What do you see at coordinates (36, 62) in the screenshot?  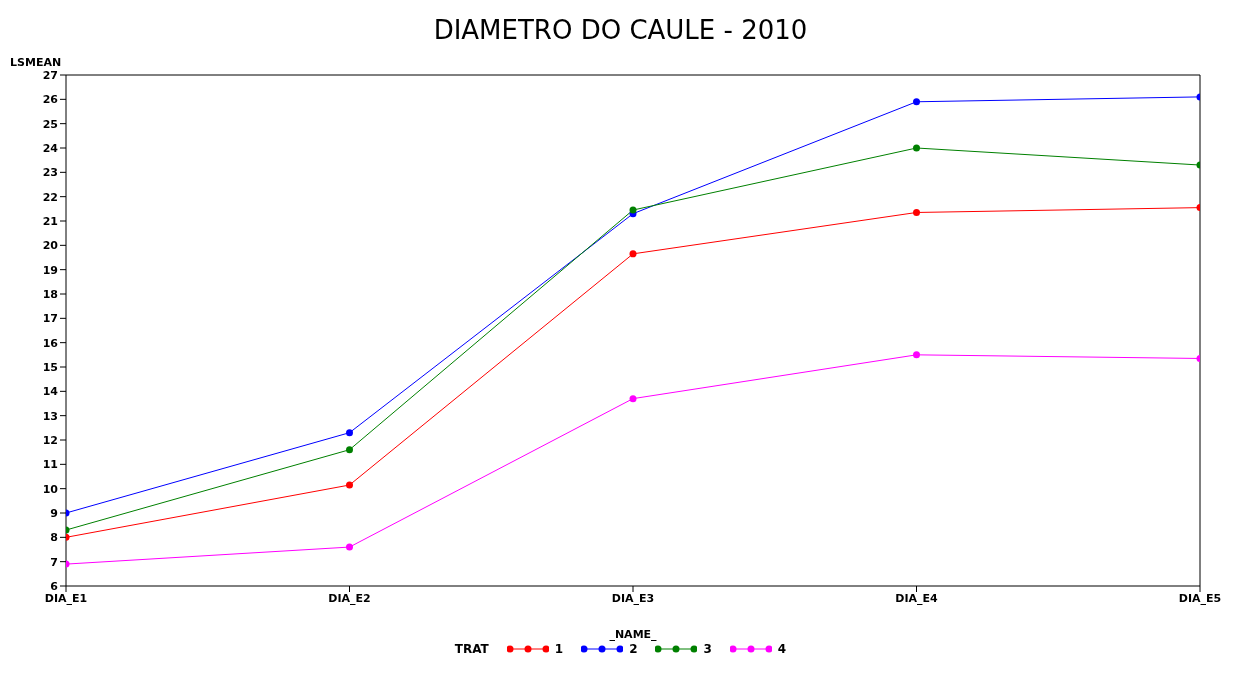 I see `y-axis-title: LSMEAN` at bounding box center [36, 62].